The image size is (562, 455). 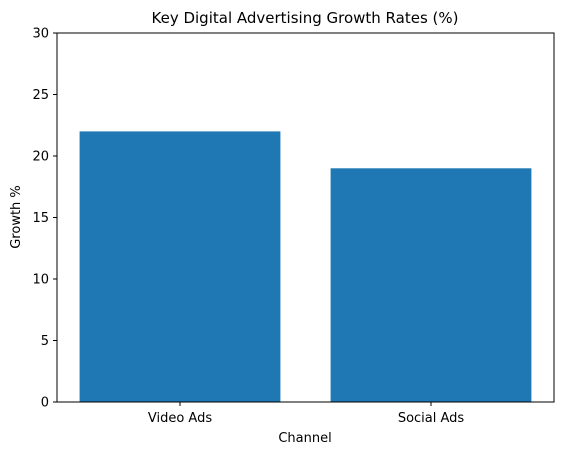 What do you see at coordinates (306, 414) in the screenshot?
I see `x-axis: Video Ads Social Ads` at bounding box center [306, 414].